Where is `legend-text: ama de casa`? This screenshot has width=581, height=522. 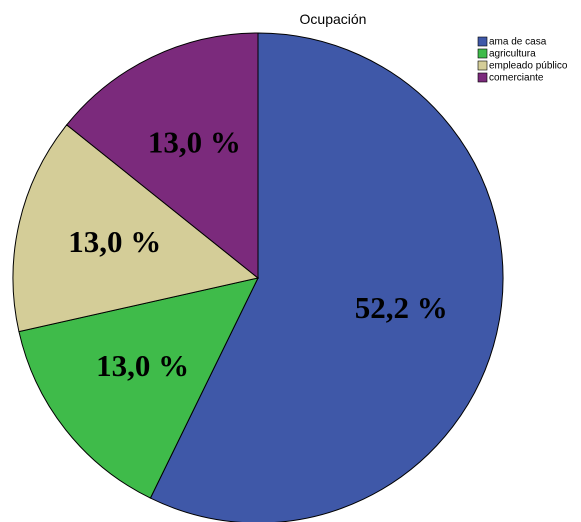 legend-text: ama de casa is located at coordinates (518, 42).